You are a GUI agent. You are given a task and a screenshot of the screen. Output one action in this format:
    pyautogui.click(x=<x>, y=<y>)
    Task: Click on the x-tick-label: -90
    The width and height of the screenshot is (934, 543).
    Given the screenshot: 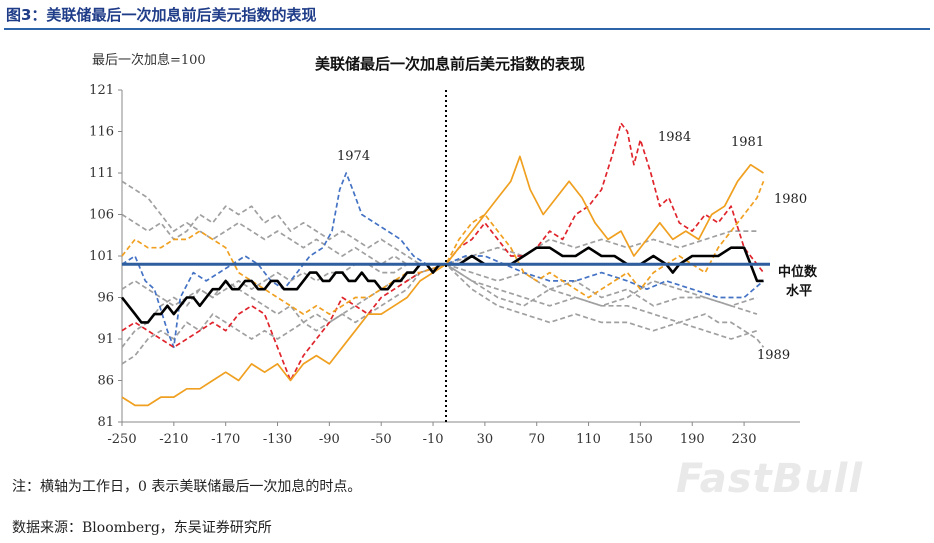 What is the action you would take?
    pyautogui.click(x=329, y=439)
    